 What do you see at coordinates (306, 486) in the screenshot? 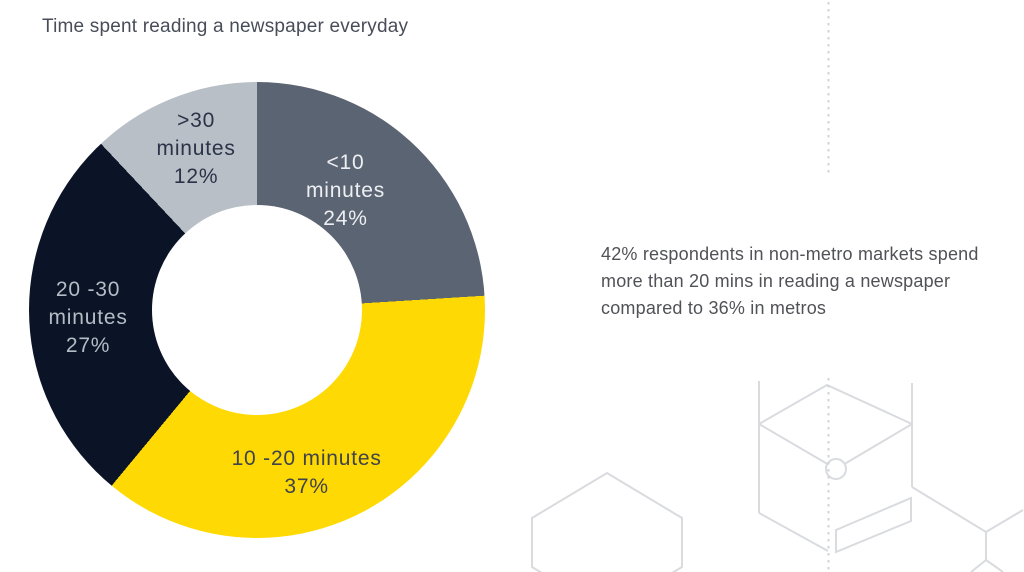
I see `slice-label-line: 37%` at bounding box center [306, 486].